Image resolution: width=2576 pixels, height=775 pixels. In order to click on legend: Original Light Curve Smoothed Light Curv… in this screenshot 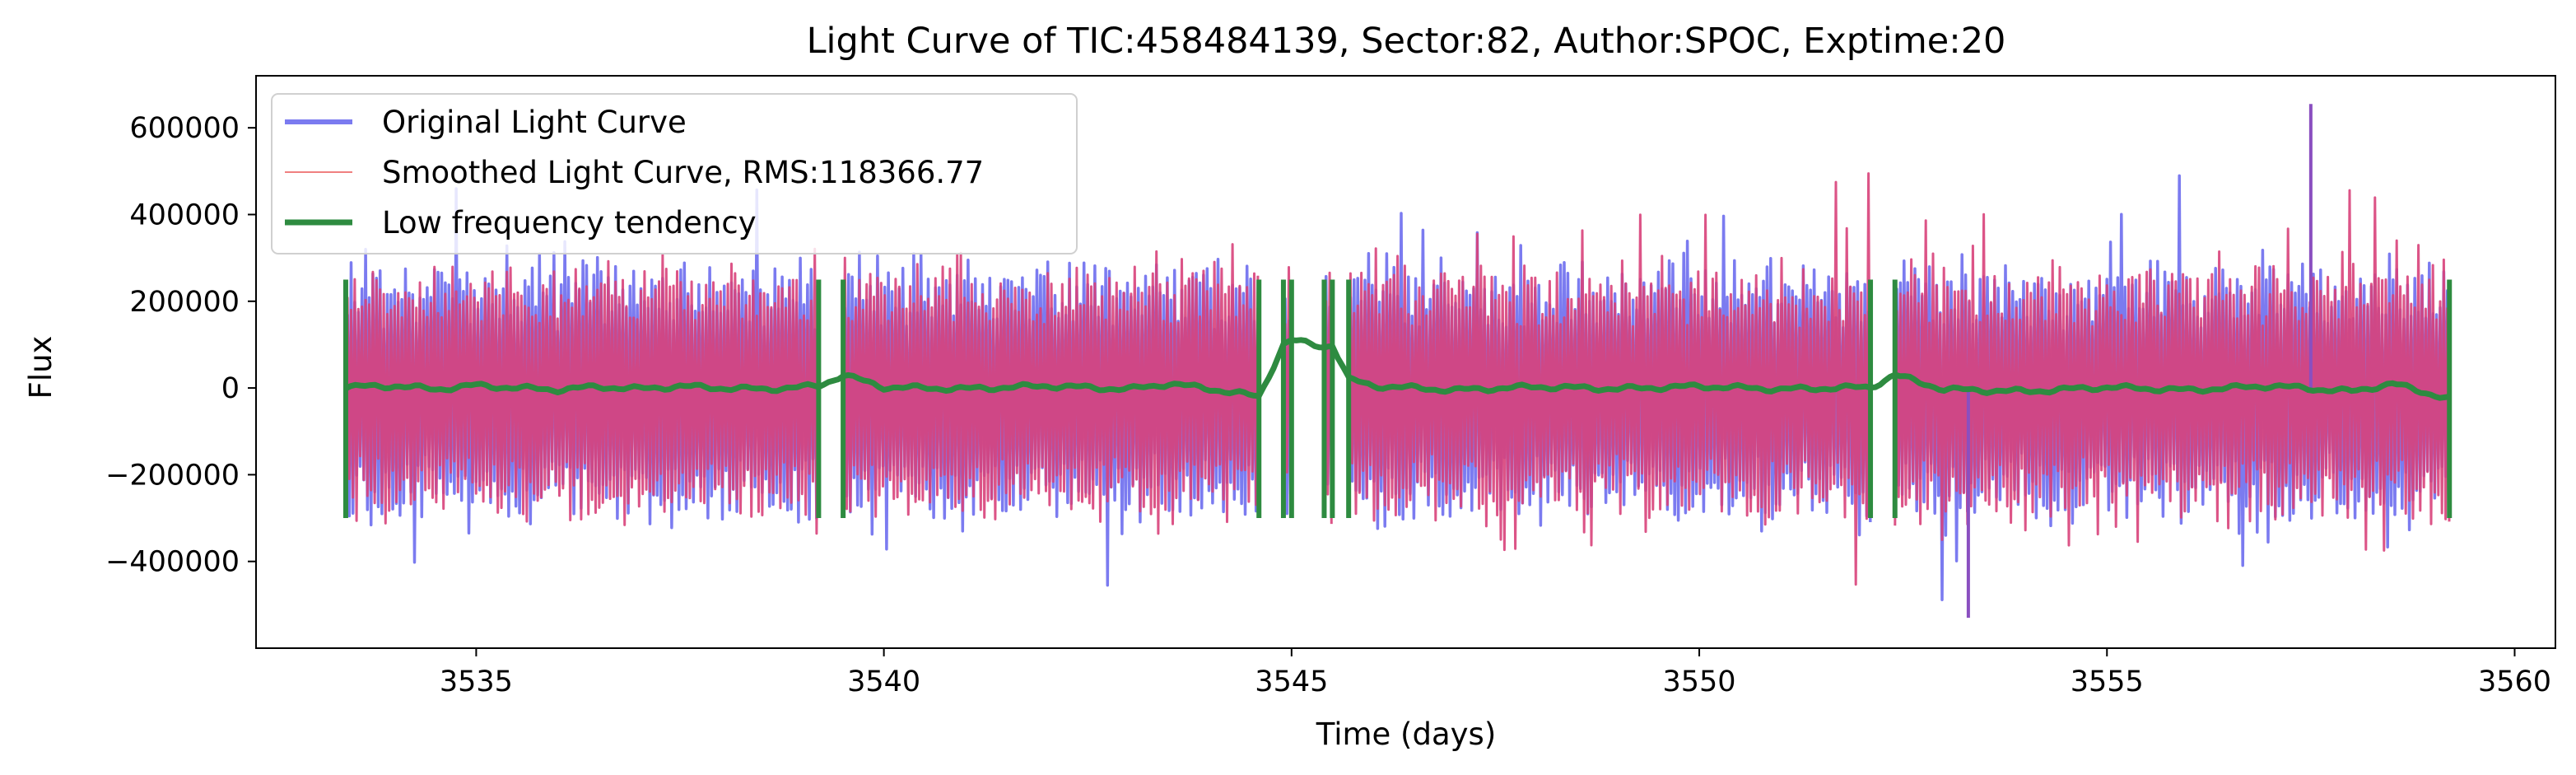, I will do `click(674, 173)`.